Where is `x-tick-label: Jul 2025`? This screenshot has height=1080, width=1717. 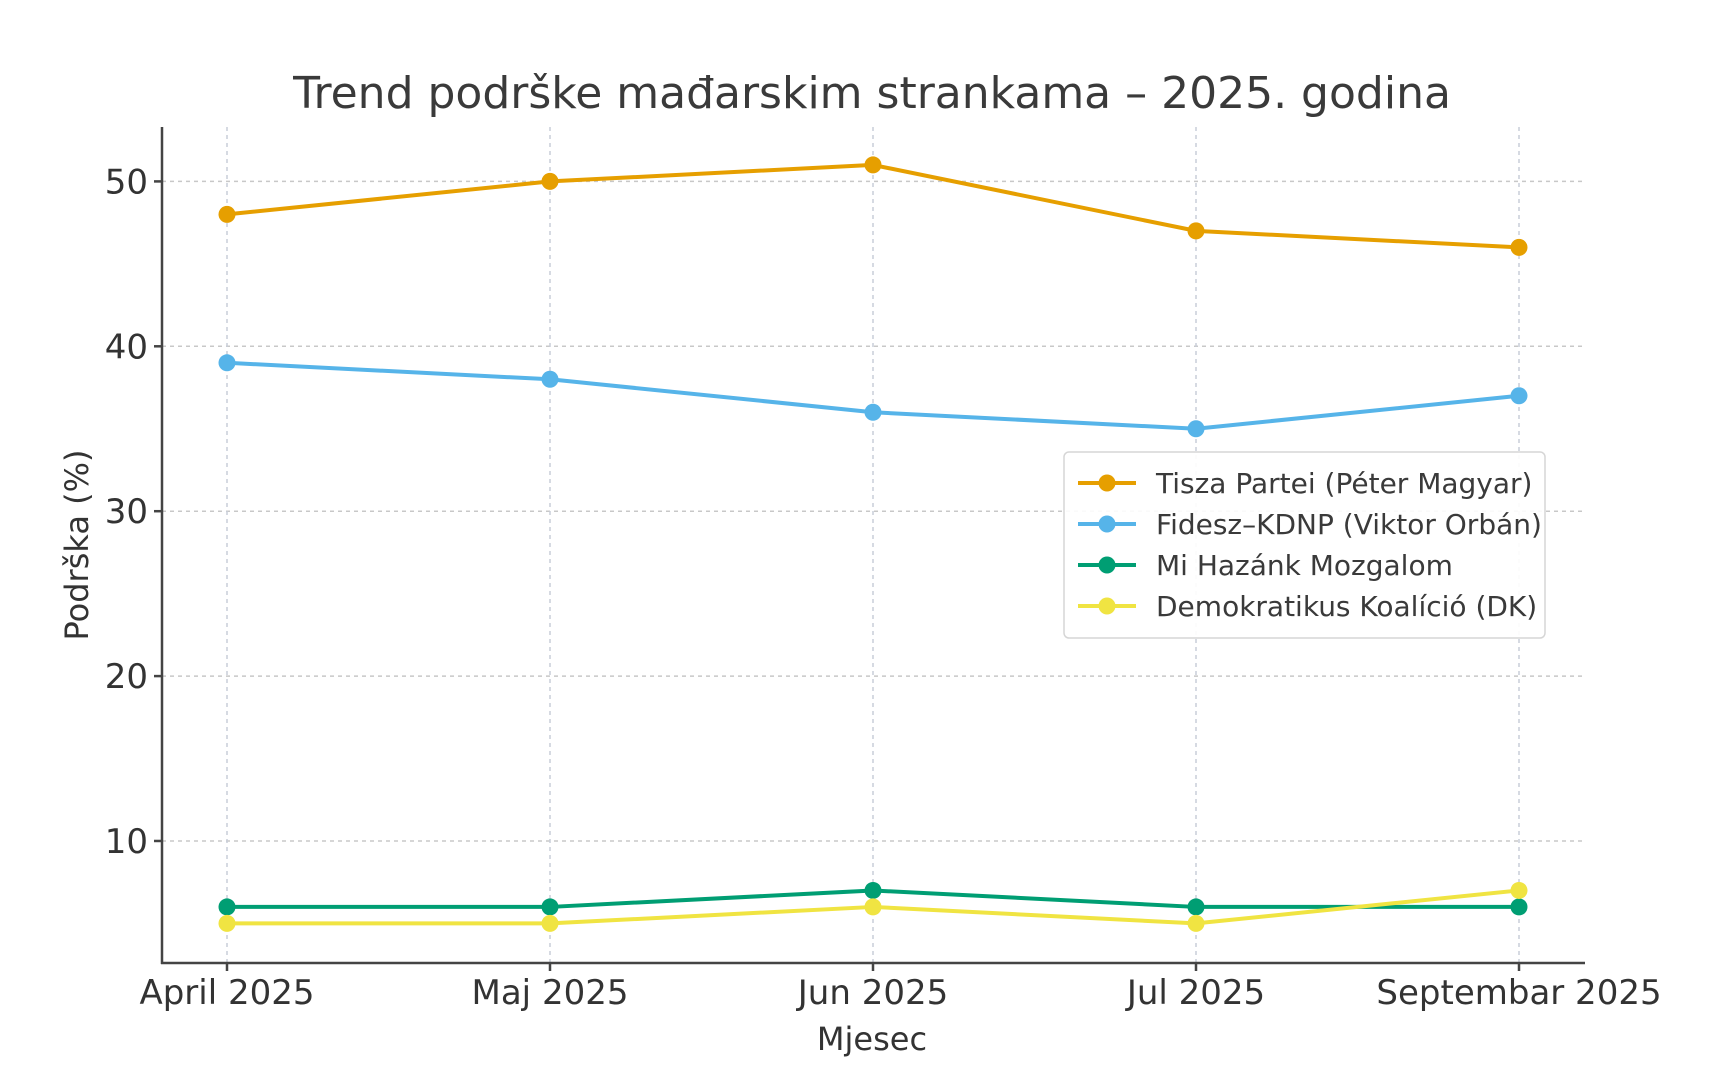
x-tick-label: Jul 2025 is located at coordinates (1195, 993).